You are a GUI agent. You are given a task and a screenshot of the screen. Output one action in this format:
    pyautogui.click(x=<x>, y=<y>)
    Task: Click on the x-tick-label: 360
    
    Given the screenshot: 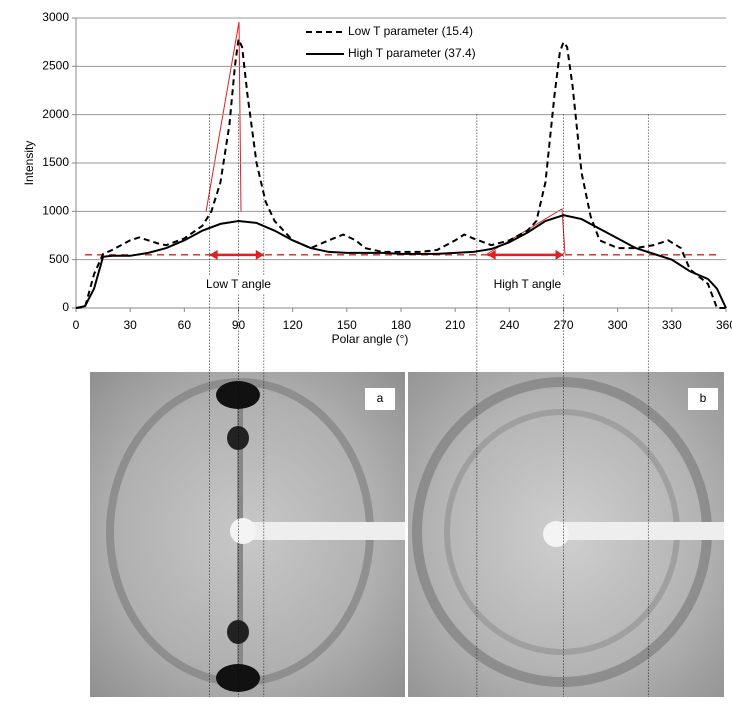 What is the action you would take?
    pyautogui.click(x=724, y=325)
    